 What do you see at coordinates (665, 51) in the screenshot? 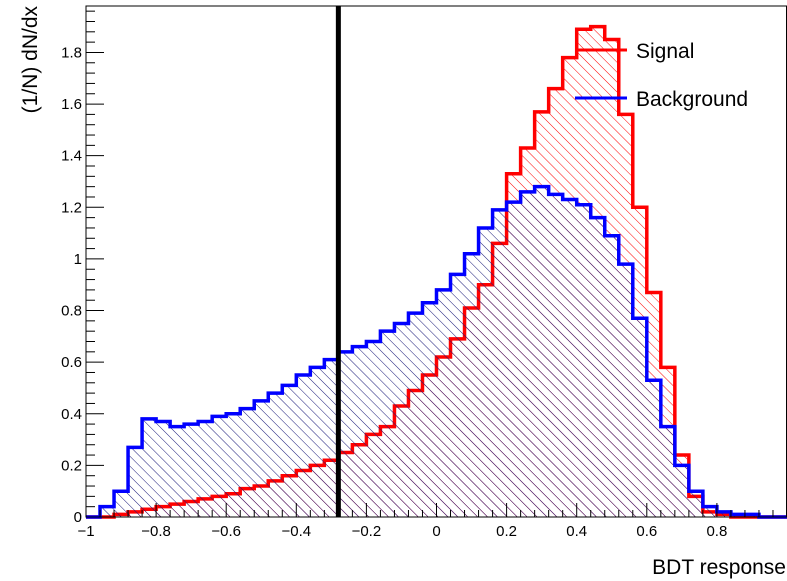
I see `legend-signal-label: Signal` at bounding box center [665, 51].